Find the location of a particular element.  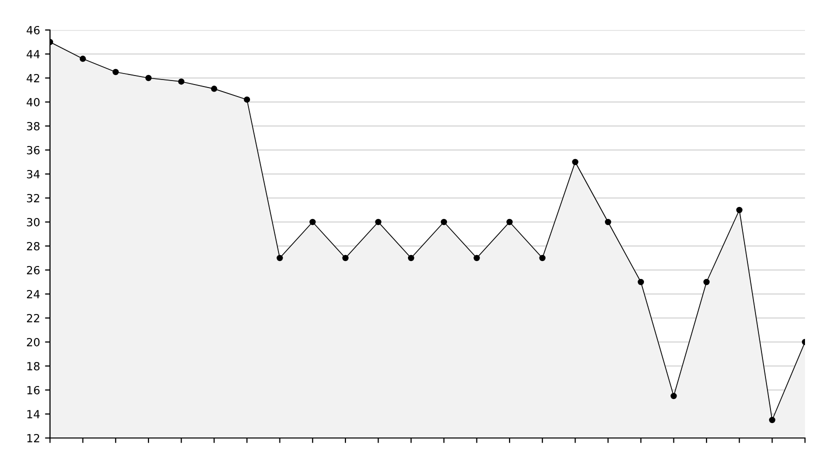

y-tick-label: 44 is located at coordinates (33, 54).